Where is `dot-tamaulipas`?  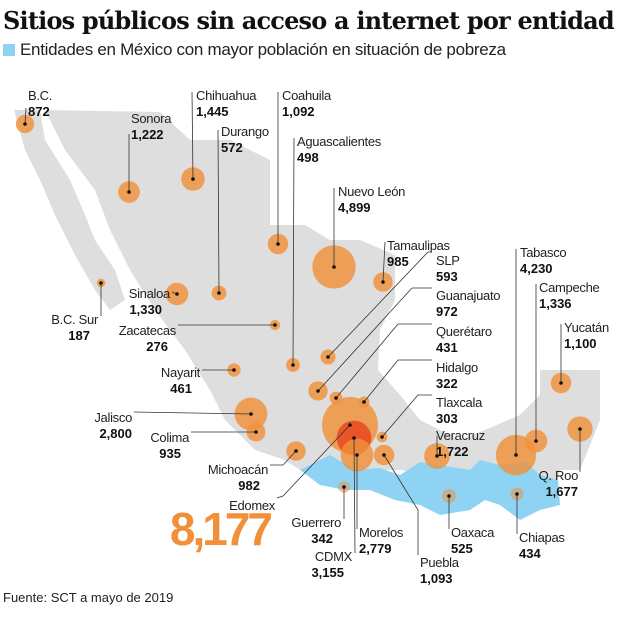 dot-tamaulipas is located at coordinates (383, 282).